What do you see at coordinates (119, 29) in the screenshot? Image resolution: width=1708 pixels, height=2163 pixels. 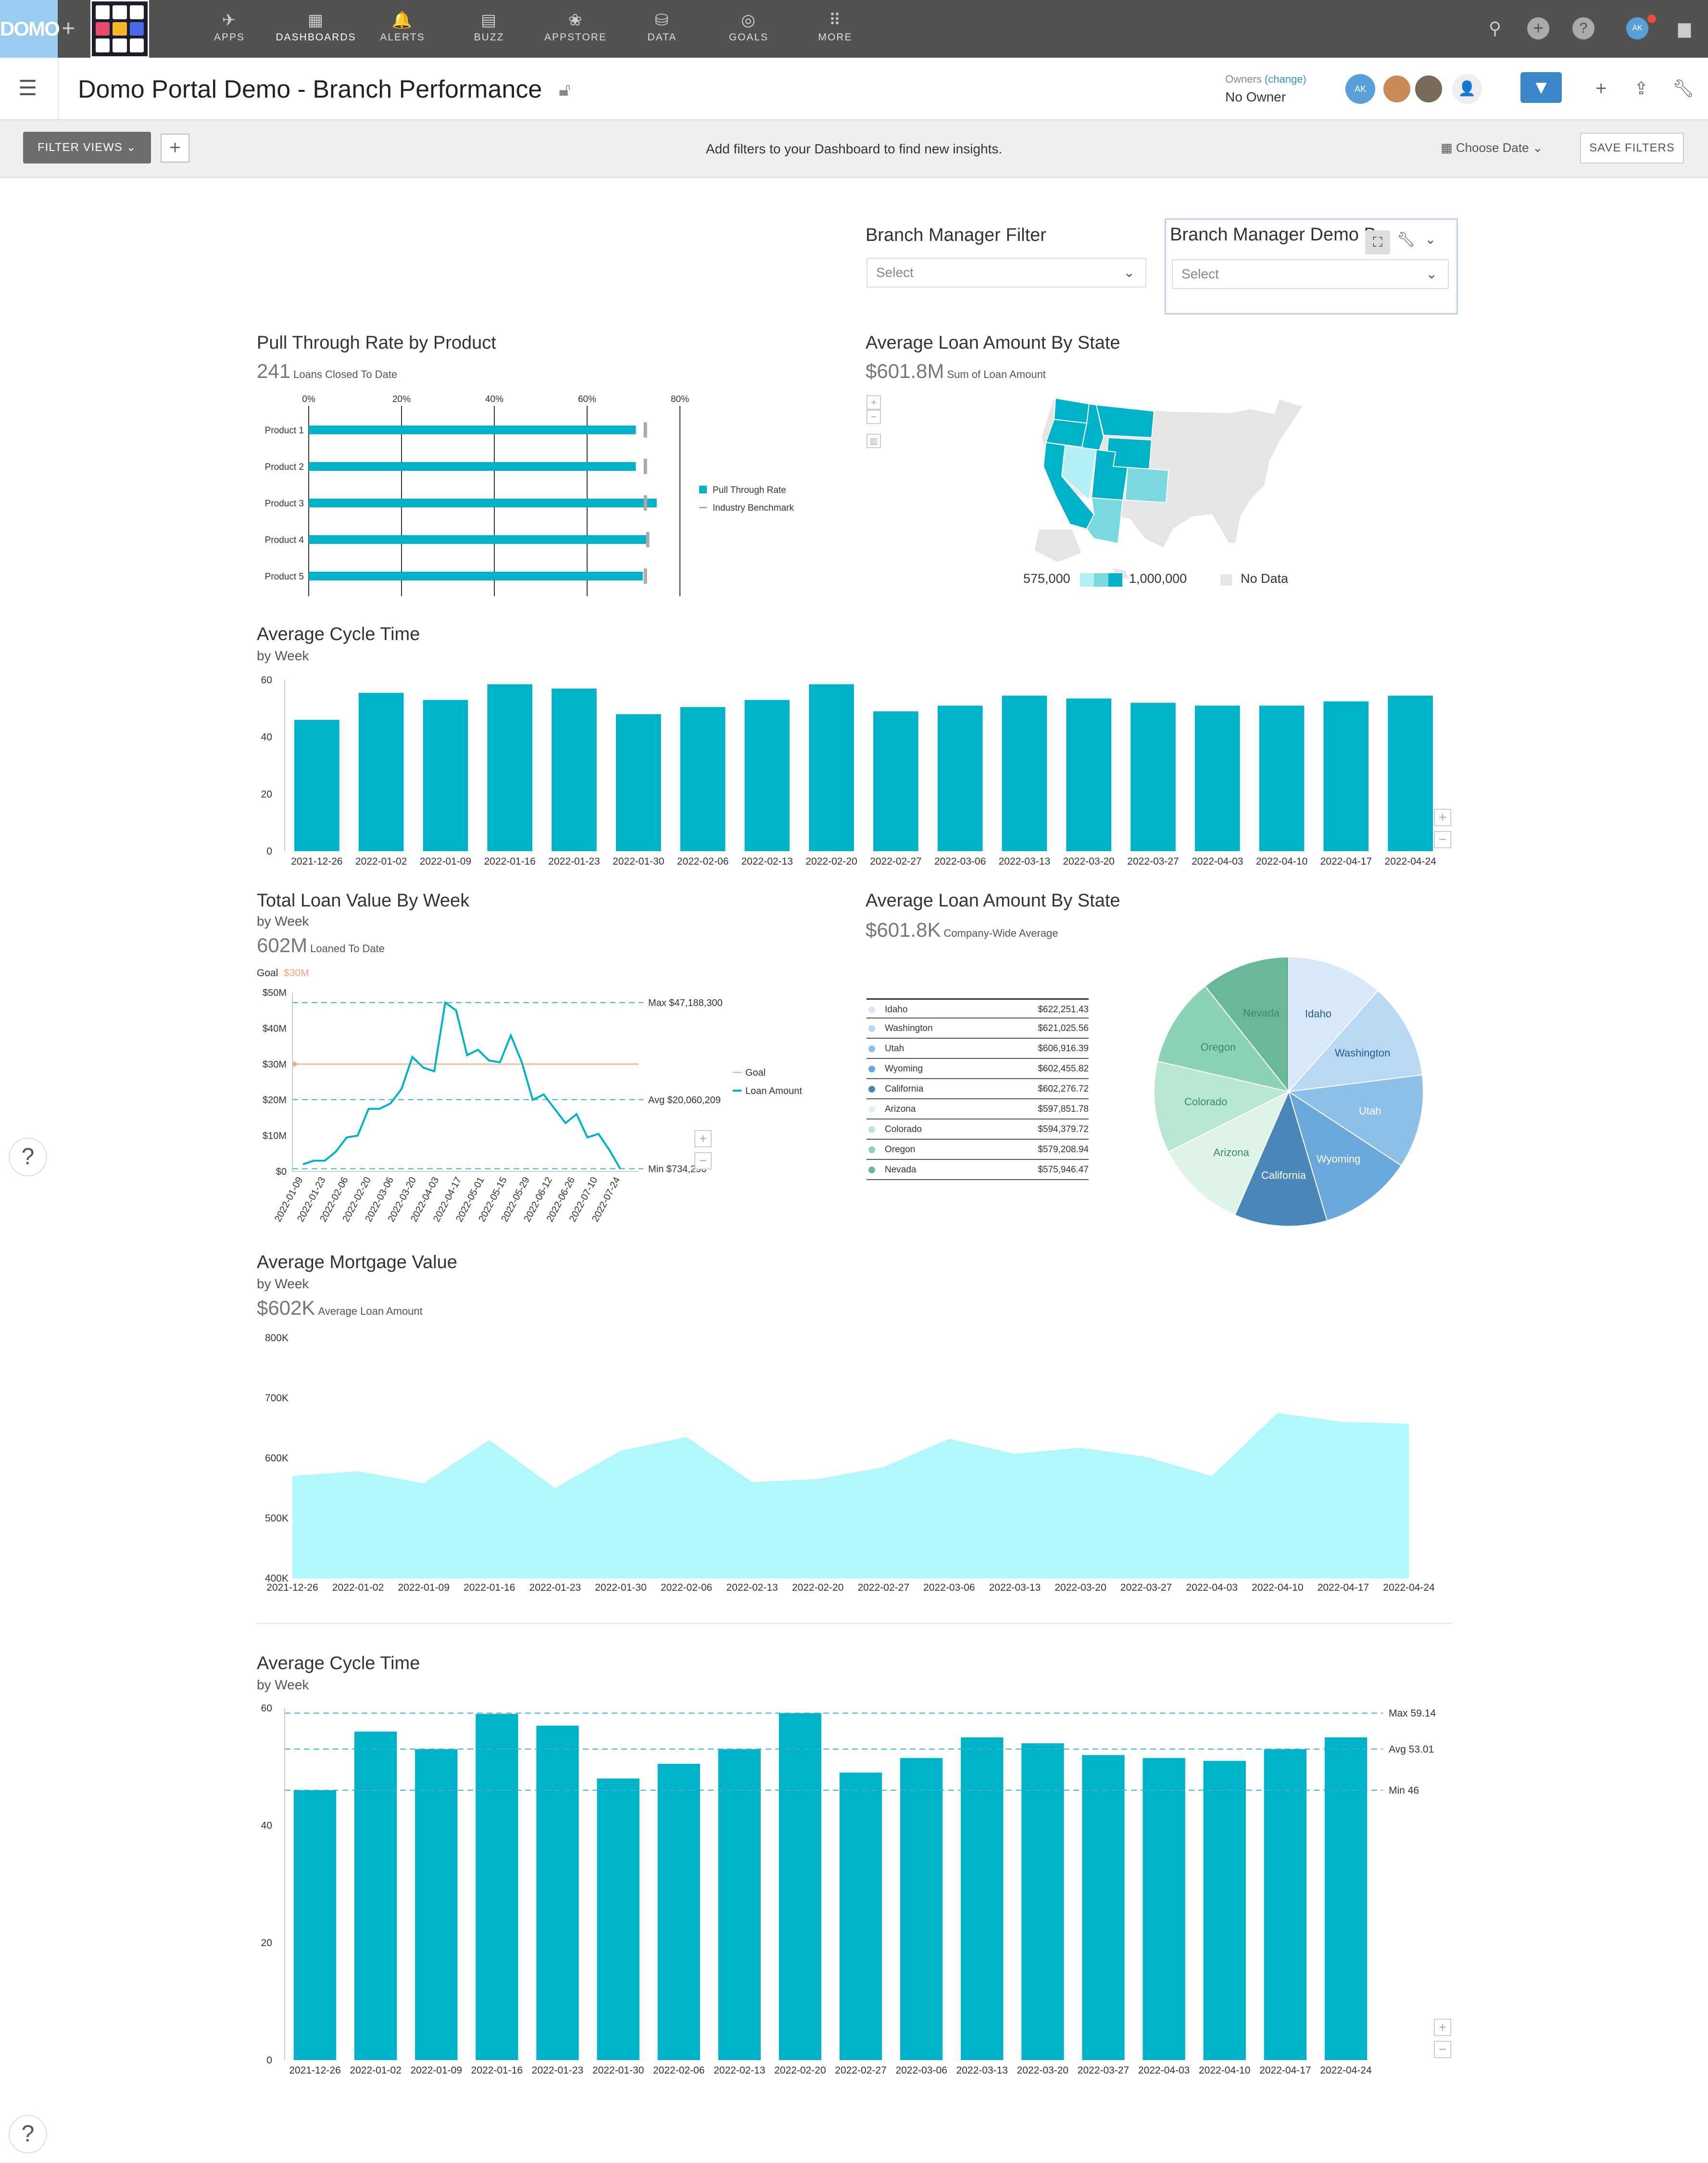 I see `app-grid-logo` at bounding box center [119, 29].